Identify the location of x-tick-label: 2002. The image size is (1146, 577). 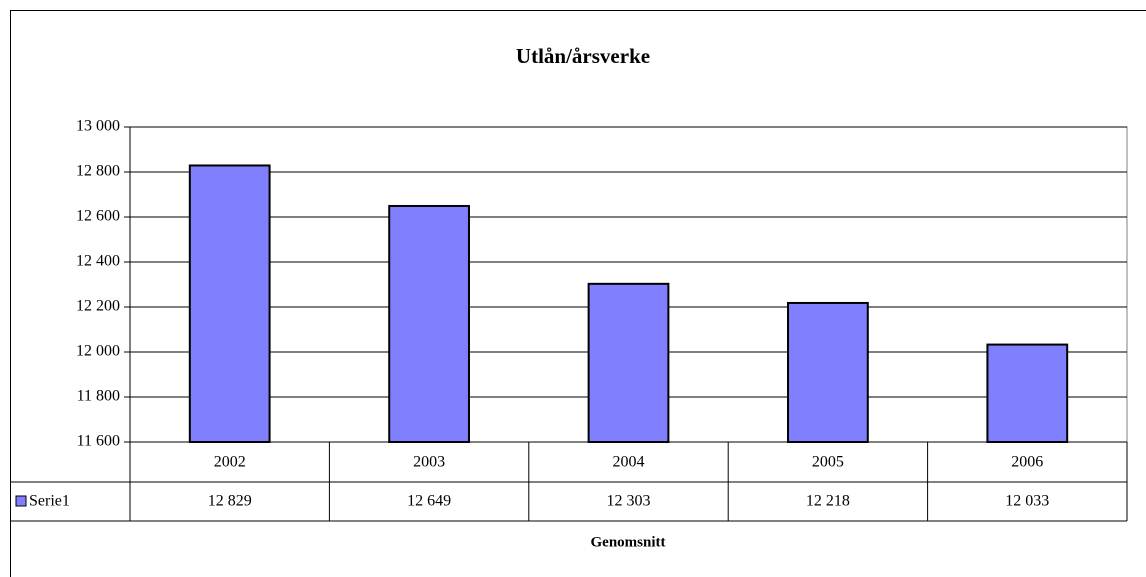
(230, 462).